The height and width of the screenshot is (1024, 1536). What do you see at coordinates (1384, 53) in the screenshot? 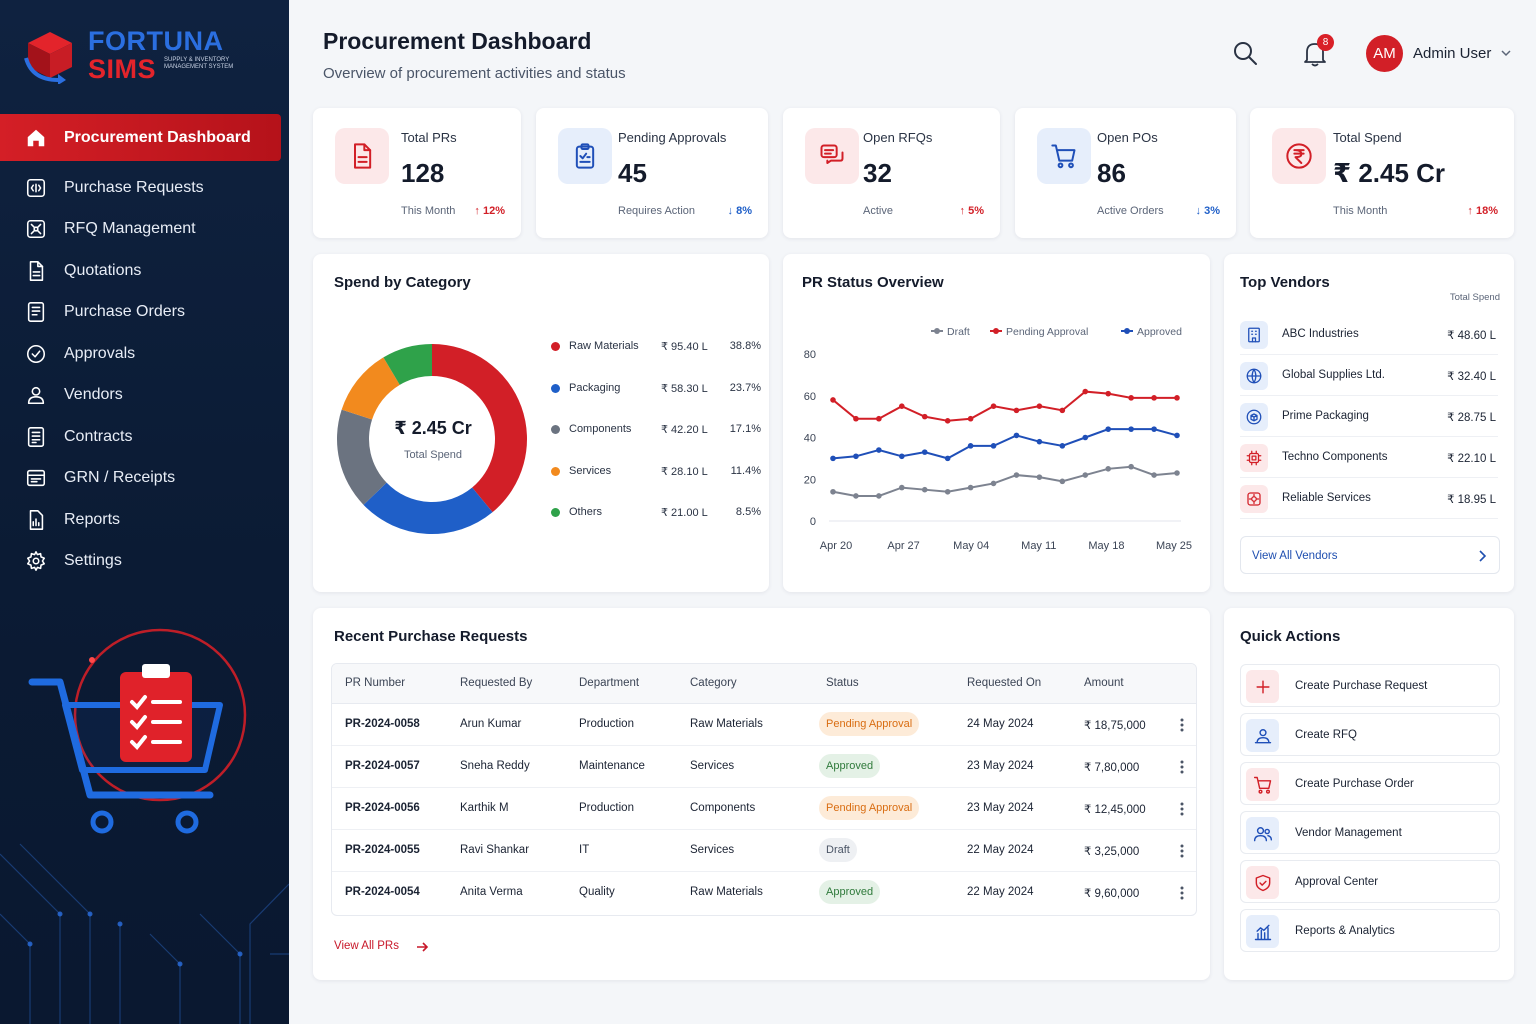
I see `user-avatar: AM` at bounding box center [1384, 53].